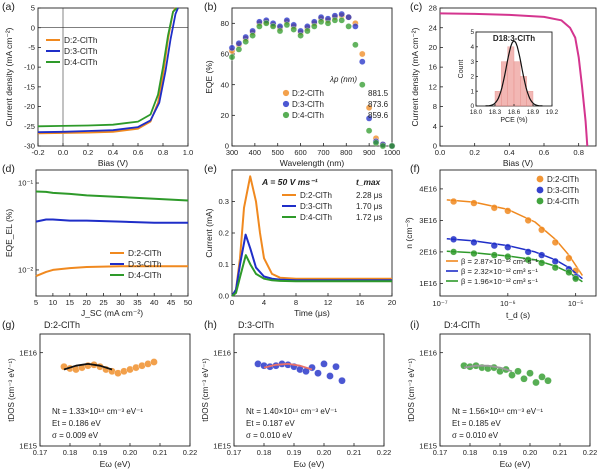 The width and height of the screenshot is (600, 476). I want to click on y-tick-label: -5, so click(31, 47).